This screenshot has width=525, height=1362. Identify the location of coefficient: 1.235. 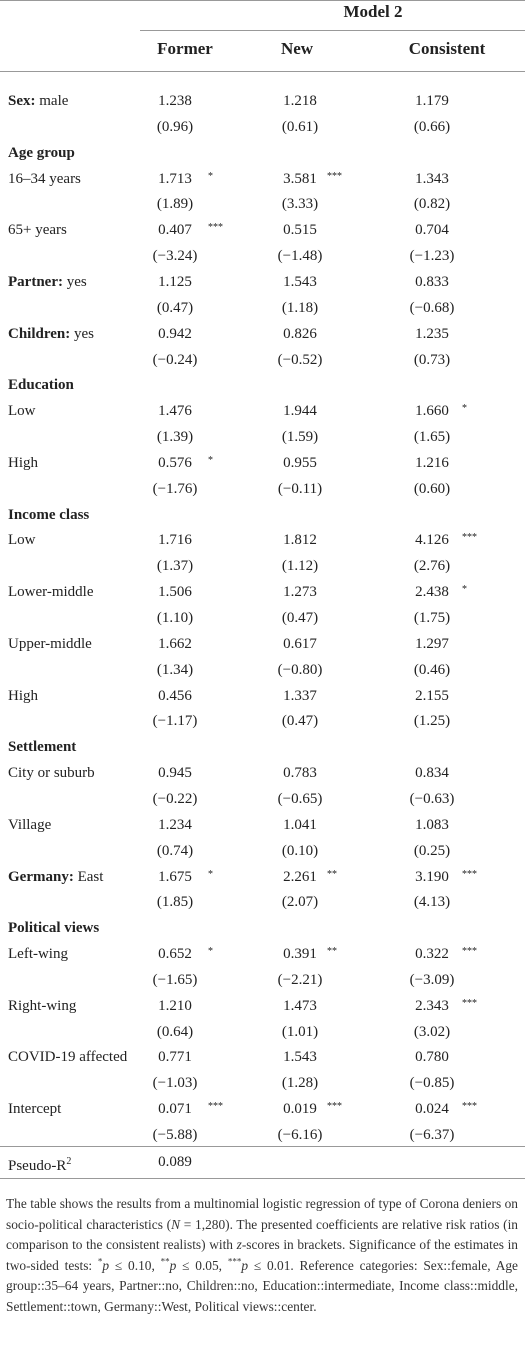
(432, 333).